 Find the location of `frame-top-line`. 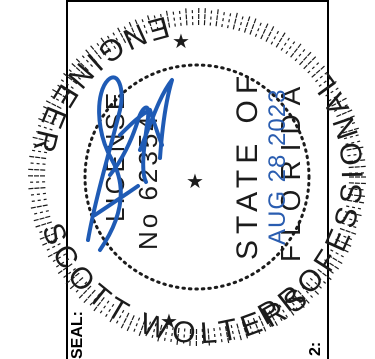

frame-top-line is located at coordinates (197, 1).